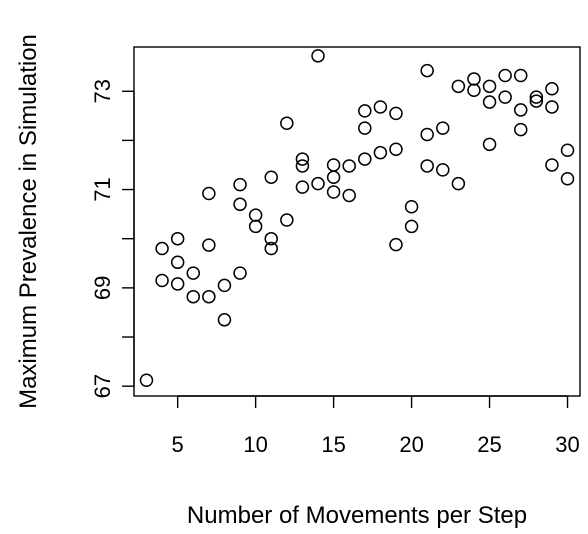 The image size is (588, 534). Describe the element at coordinates (102, 288) in the screenshot. I see `y-tick-label: 69` at that location.